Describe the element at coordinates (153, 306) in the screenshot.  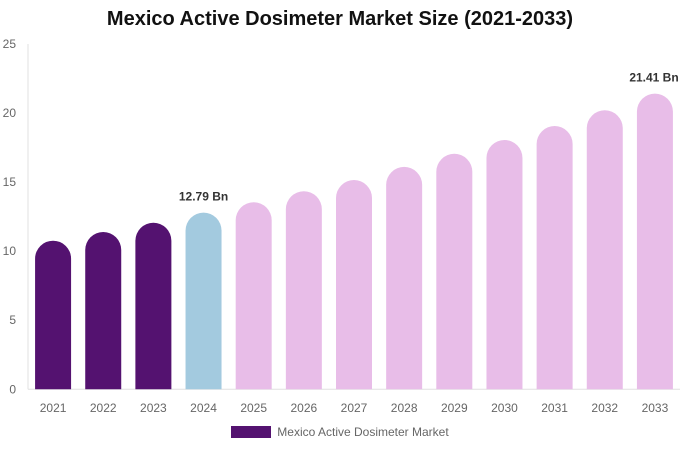
I see `bar-2023` at that location.